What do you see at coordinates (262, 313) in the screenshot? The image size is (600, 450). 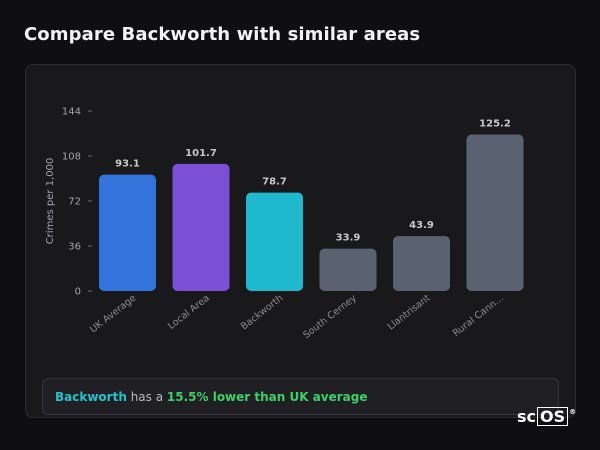 I see `category-label: Backworth` at bounding box center [262, 313].